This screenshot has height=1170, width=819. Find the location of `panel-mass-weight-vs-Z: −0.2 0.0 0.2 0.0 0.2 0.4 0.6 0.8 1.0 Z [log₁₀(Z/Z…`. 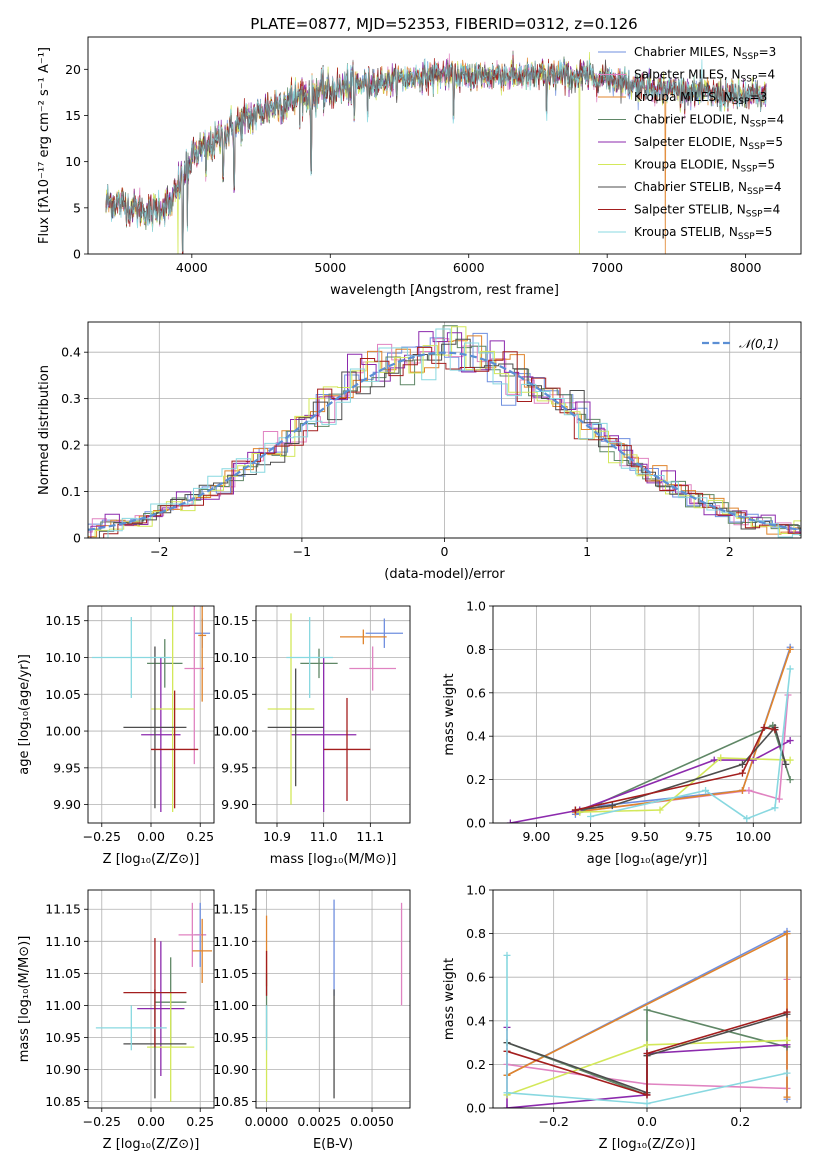

panel-mass-weight-vs-Z: −0.2 0.0 0.2 0.0 0.2 0.4 0.6 0.8 1.0 Z [log₁₀(Z/Z… is located at coordinates (622, 1017).